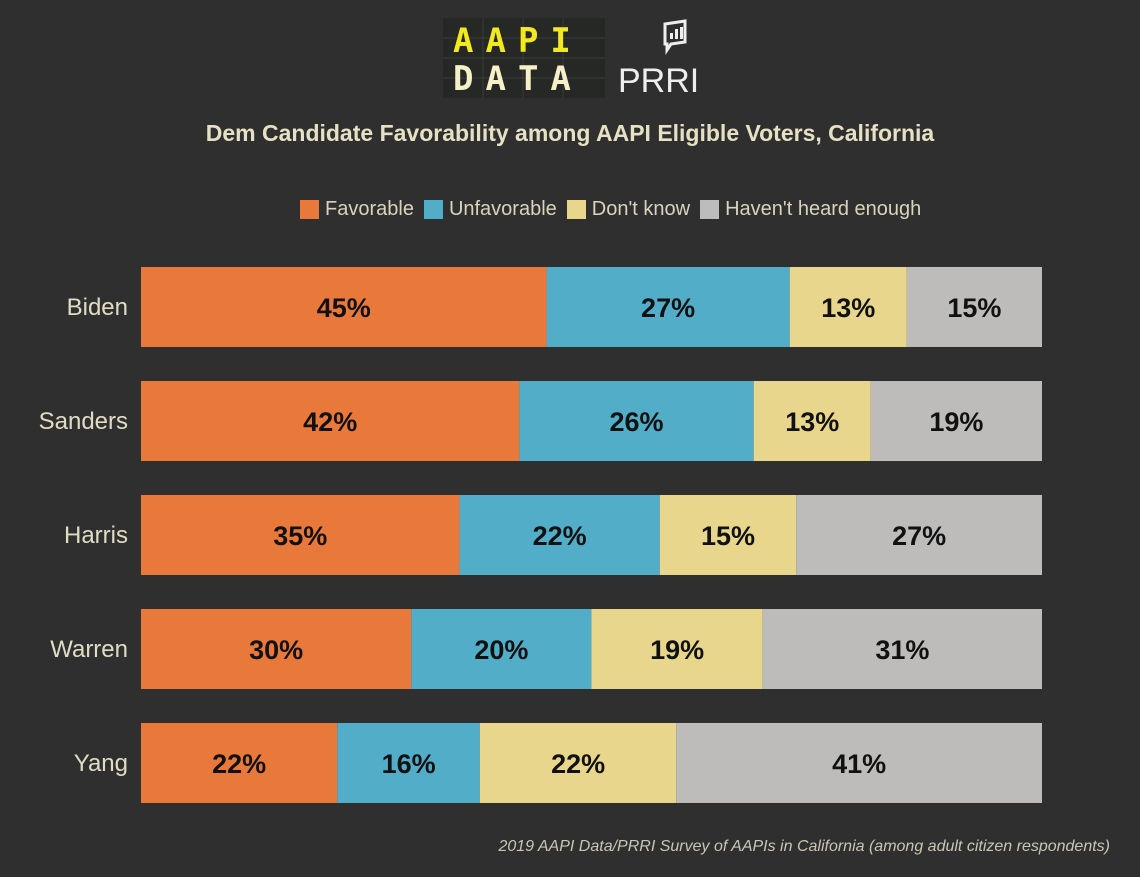 Image resolution: width=1140 pixels, height=877 pixels. I want to click on legend-item-havent-heard: Haven't heard enough, so click(810, 209).